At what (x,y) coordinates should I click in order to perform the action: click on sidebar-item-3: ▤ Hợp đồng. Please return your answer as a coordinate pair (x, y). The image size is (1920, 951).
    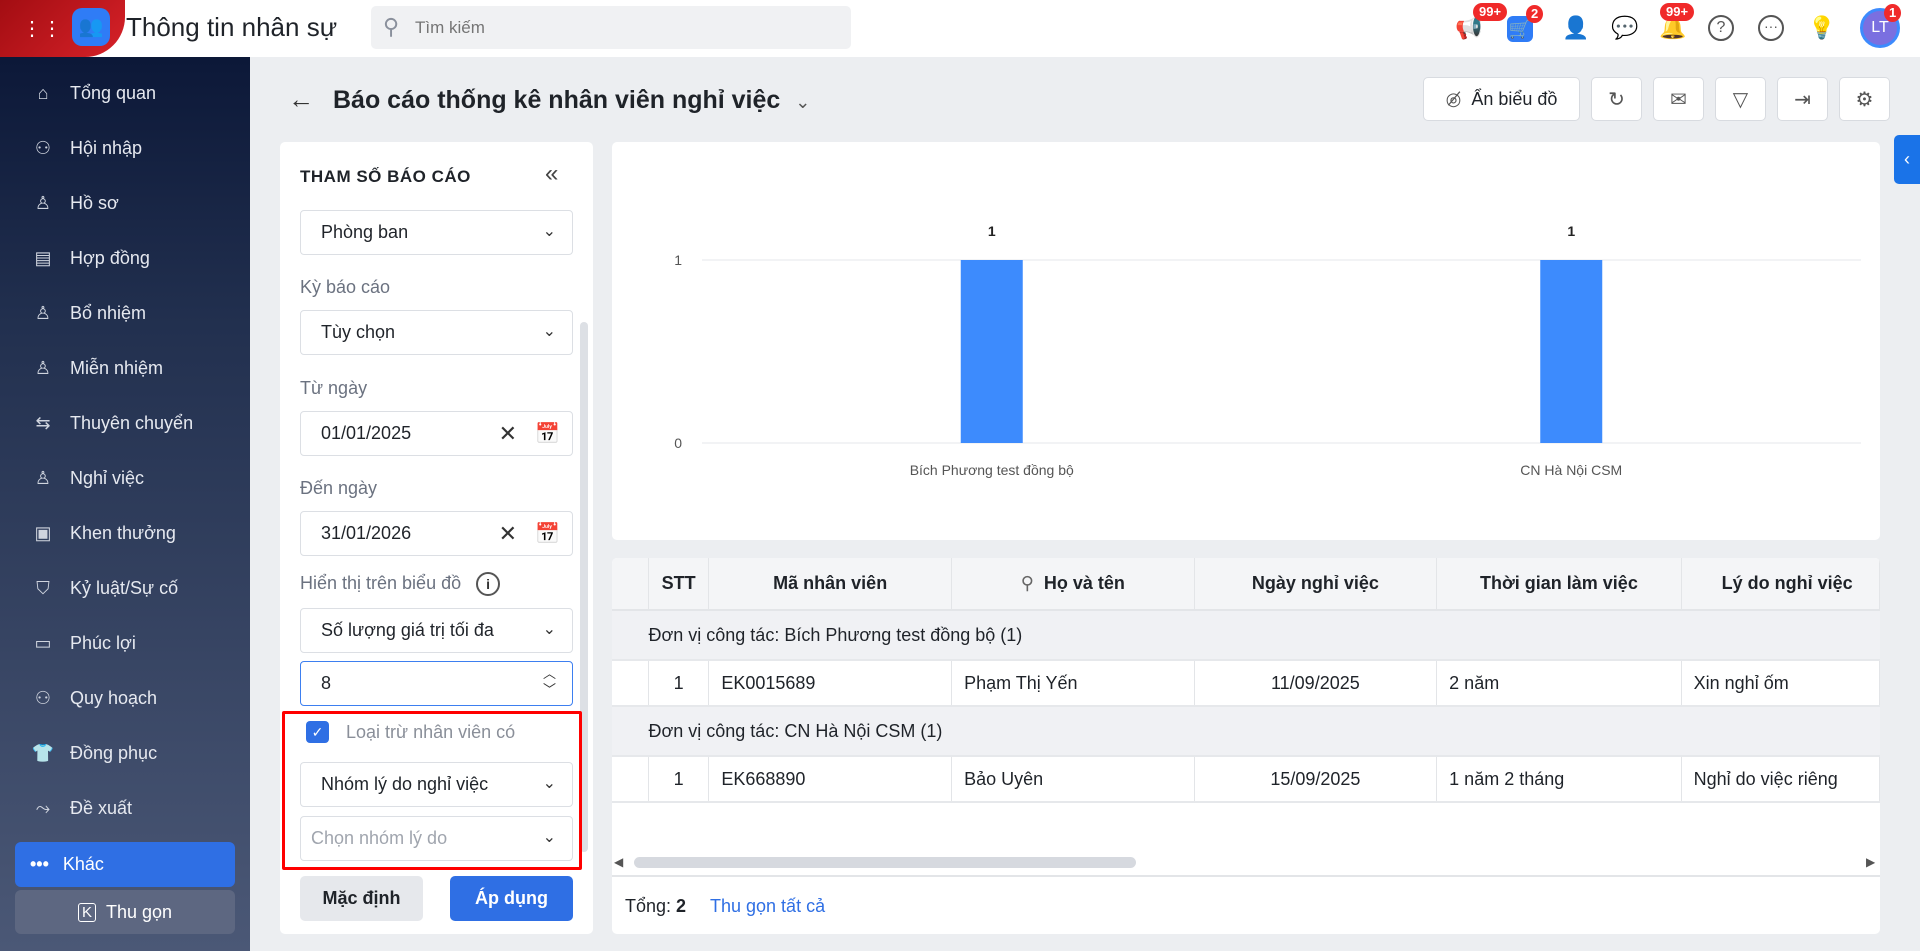
    Looking at the image, I should click on (125, 258).